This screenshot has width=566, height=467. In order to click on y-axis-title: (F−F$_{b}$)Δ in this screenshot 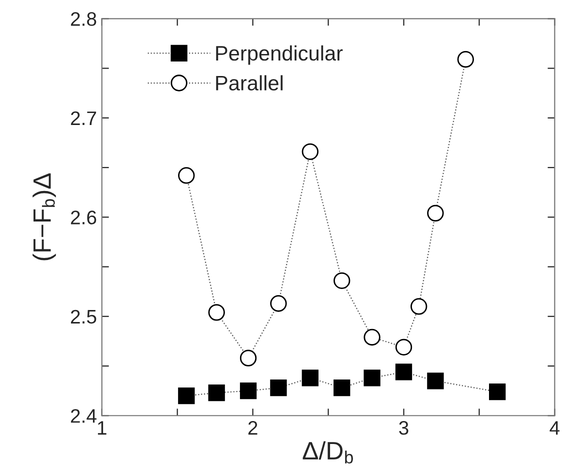, I will do `click(44, 216)`.